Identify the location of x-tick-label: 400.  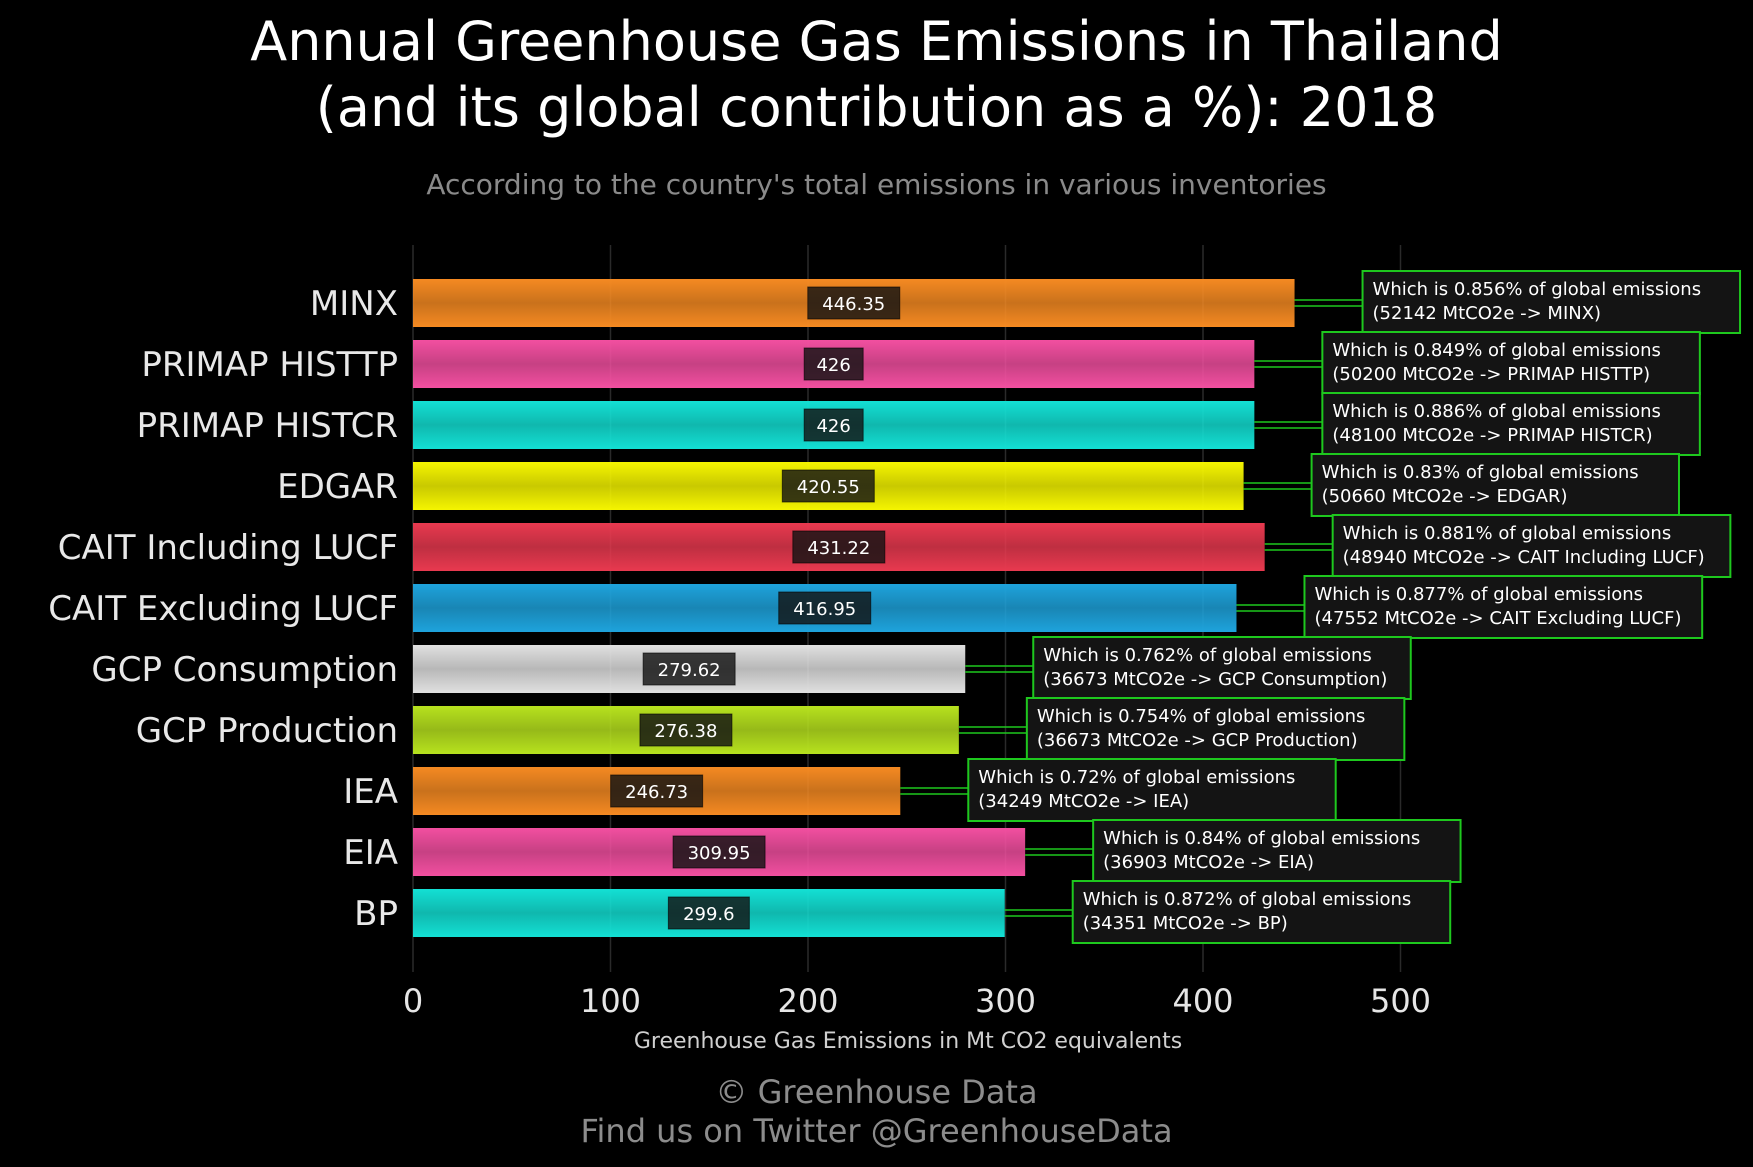
(1202, 1001).